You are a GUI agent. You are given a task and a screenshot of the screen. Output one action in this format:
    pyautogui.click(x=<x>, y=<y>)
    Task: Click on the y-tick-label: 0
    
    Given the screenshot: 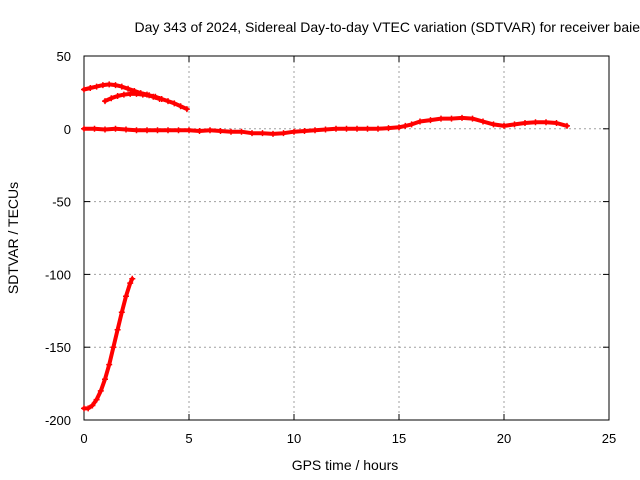 What is the action you would take?
    pyautogui.click(x=67, y=129)
    